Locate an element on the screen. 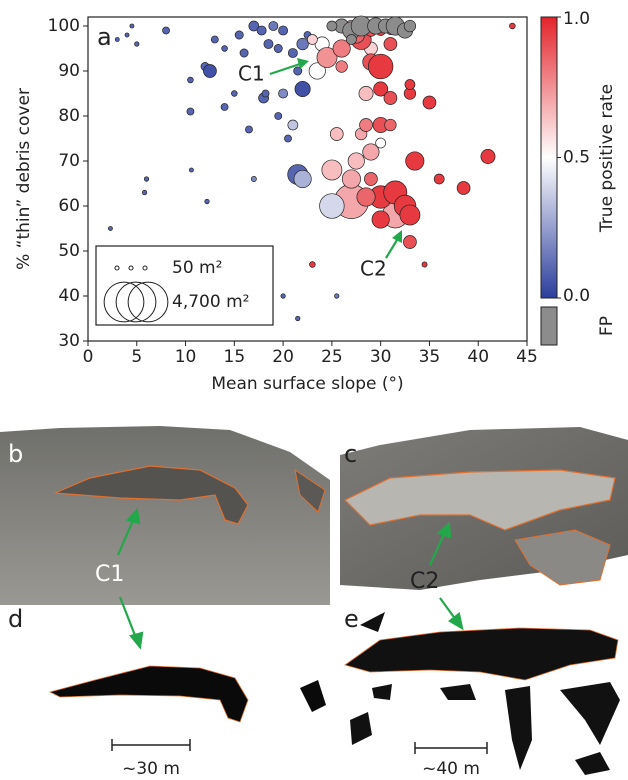 The height and width of the screenshot is (780, 628). legend-label: 4,700 m² is located at coordinates (210, 302).